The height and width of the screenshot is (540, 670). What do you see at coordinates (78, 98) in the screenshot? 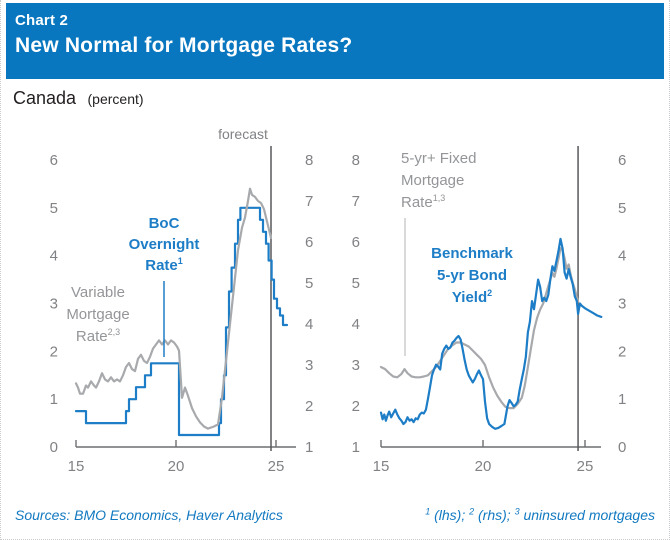
I see `chart-subtitle: Canada (percent)` at bounding box center [78, 98].